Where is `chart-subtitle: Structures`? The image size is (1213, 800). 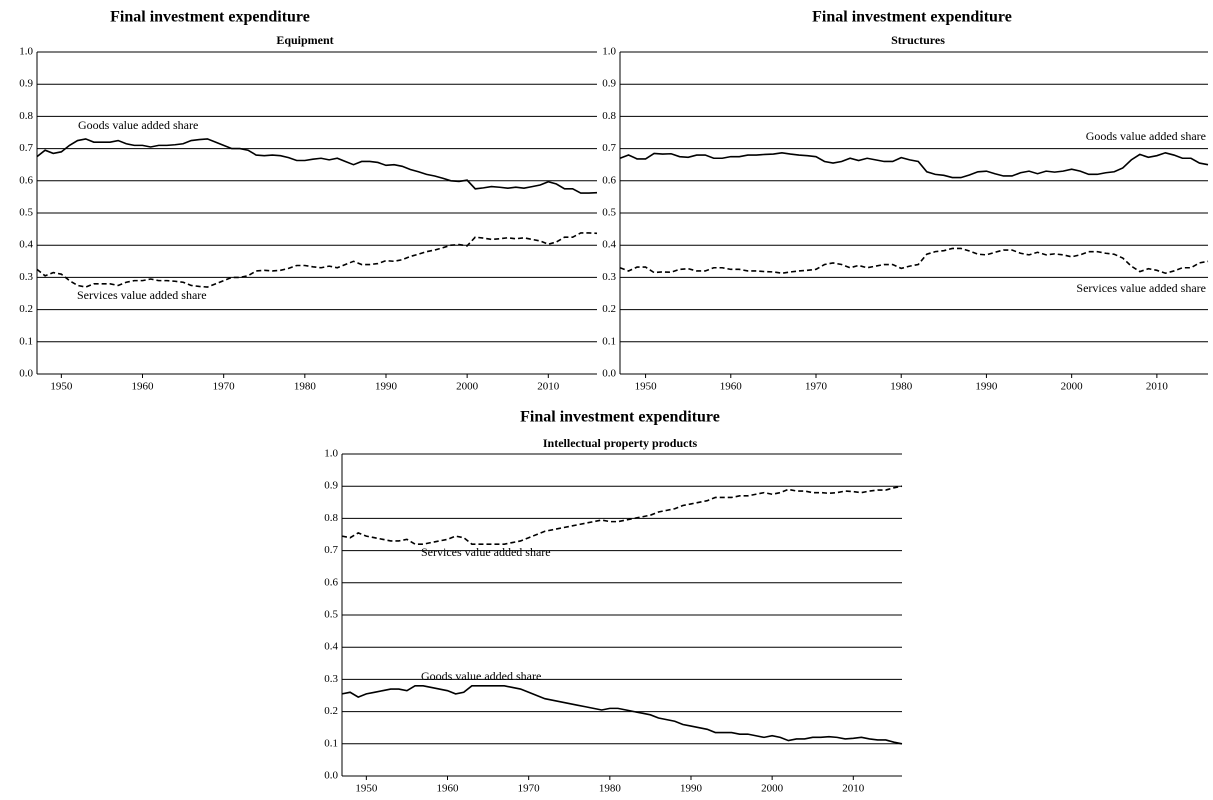
chart-subtitle: Structures is located at coordinates (918, 40).